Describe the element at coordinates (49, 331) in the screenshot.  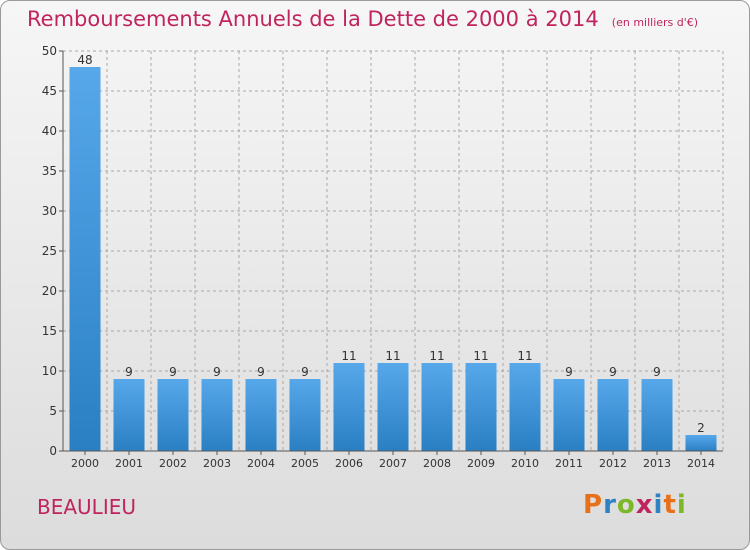
I see `y-tick-label: 15` at that location.